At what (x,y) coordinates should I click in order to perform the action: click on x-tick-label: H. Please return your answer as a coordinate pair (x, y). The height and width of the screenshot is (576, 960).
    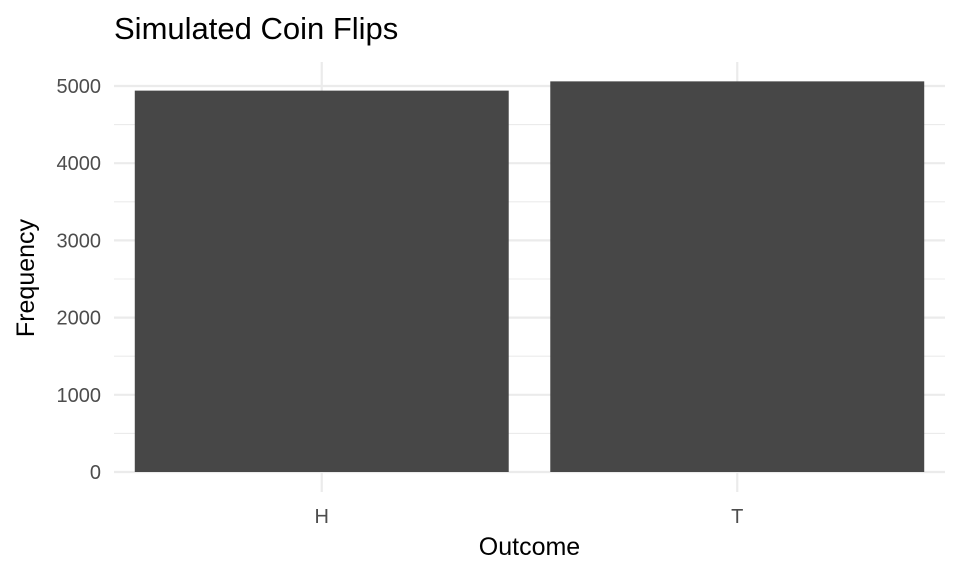
    Looking at the image, I should click on (322, 517).